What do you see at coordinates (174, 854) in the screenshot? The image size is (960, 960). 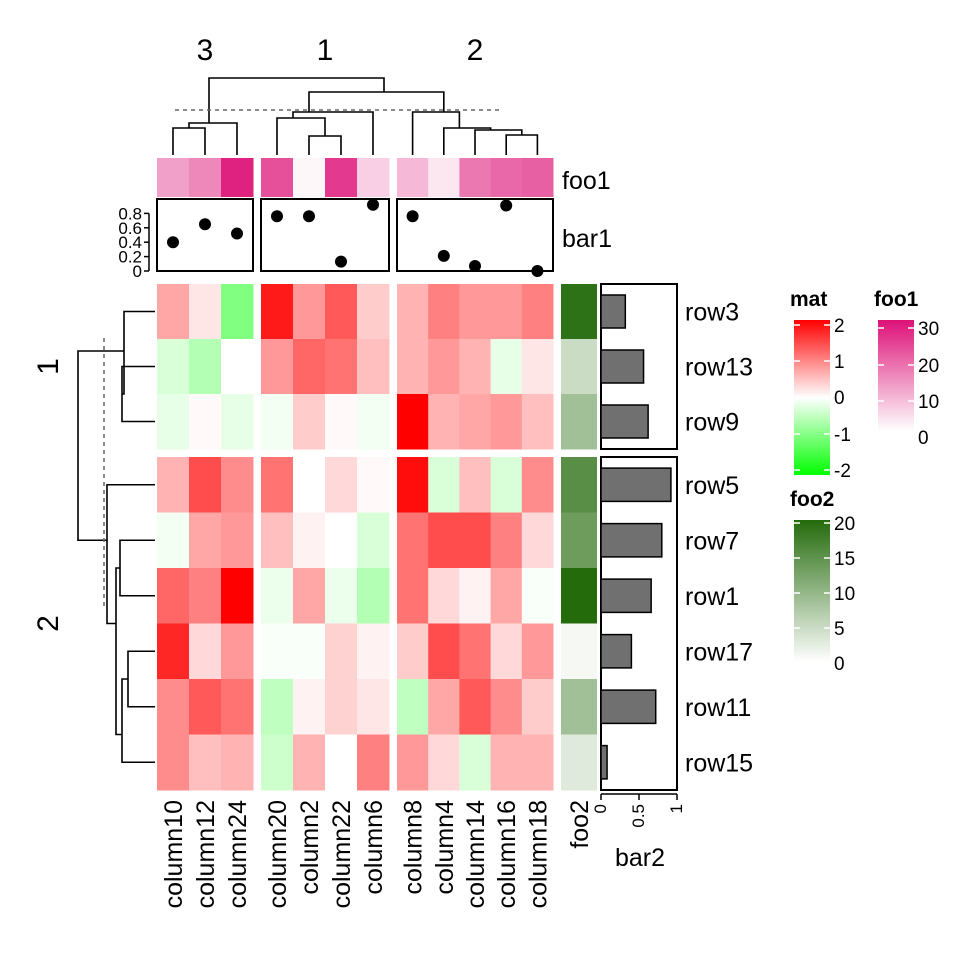 I see `column-label: column10` at bounding box center [174, 854].